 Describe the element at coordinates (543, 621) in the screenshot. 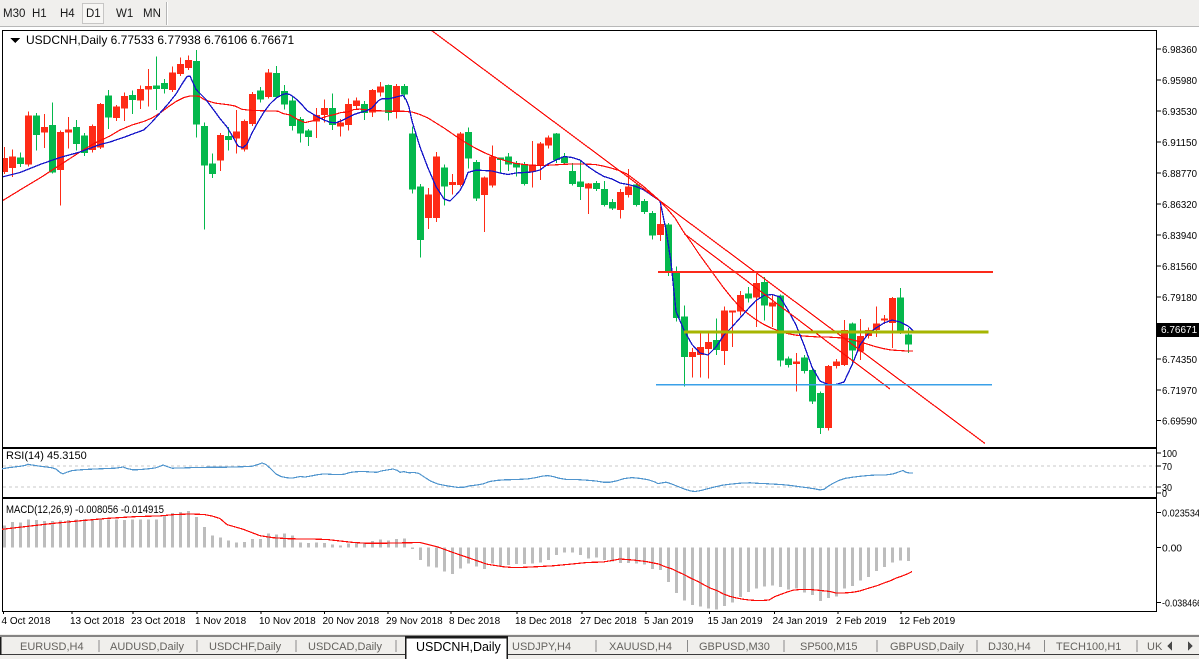

I see `svg-text: 18 Dec 2018` at that location.